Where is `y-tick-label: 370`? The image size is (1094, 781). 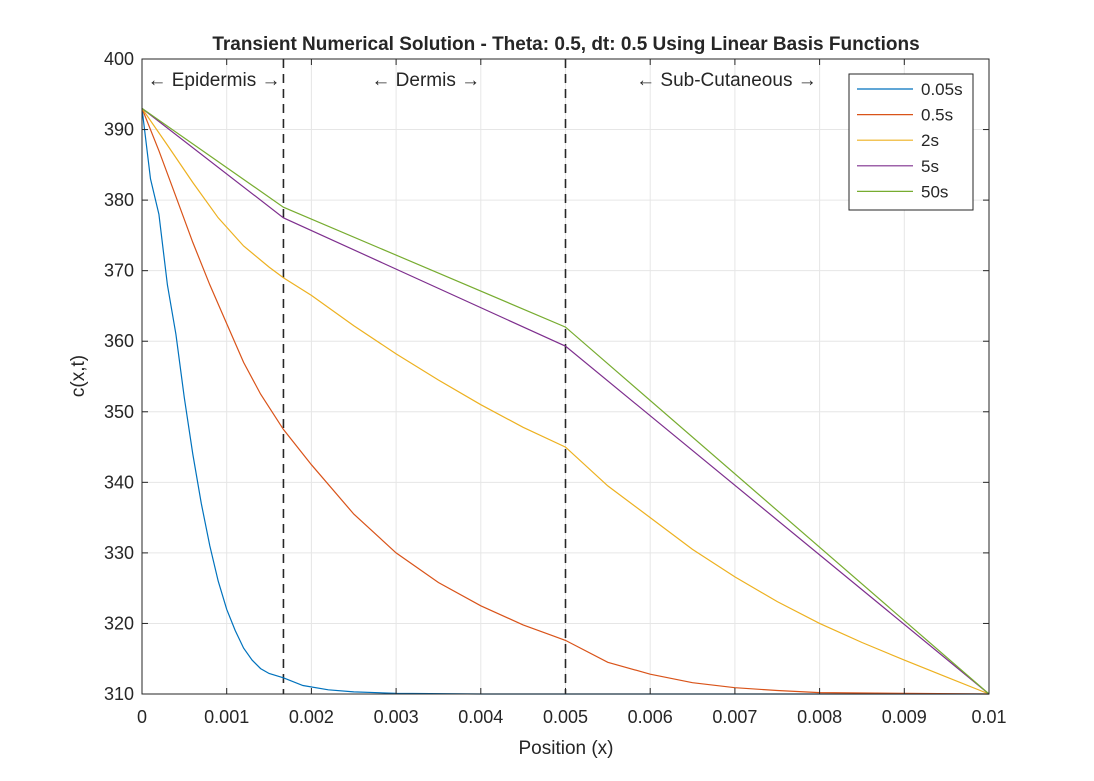 y-tick-label: 370 is located at coordinates (119, 271).